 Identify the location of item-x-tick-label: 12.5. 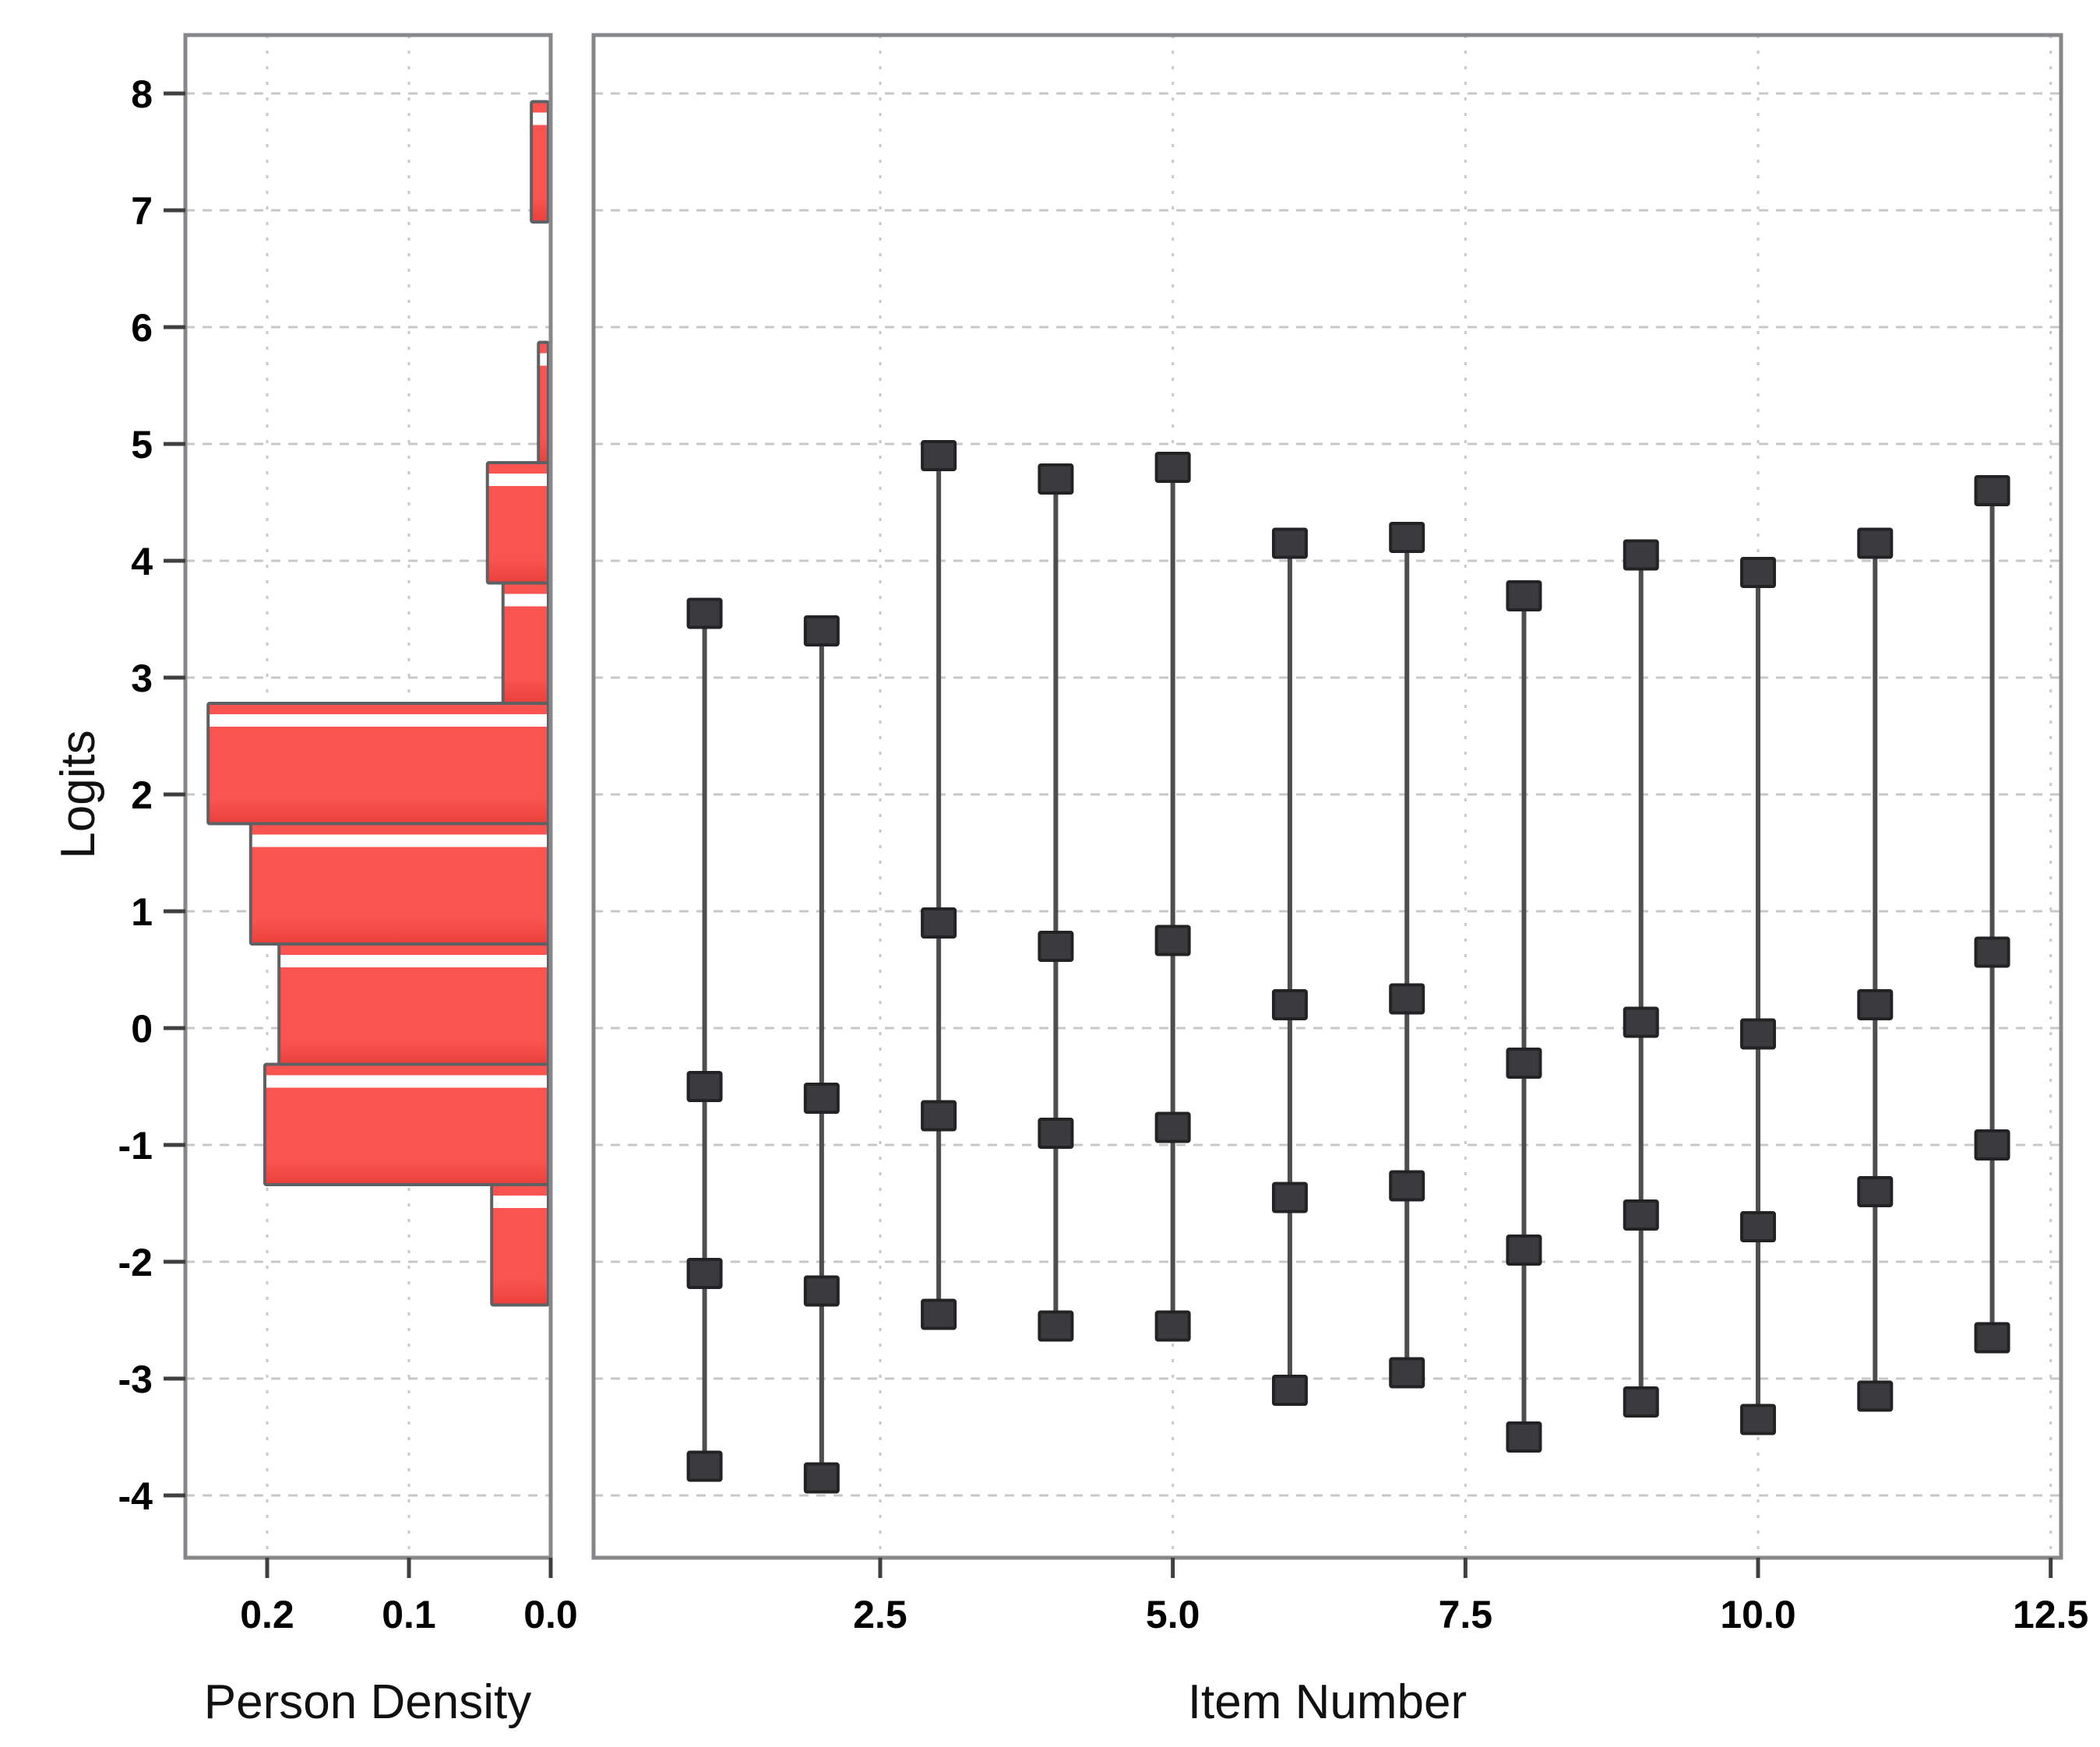
(2050, 1614).